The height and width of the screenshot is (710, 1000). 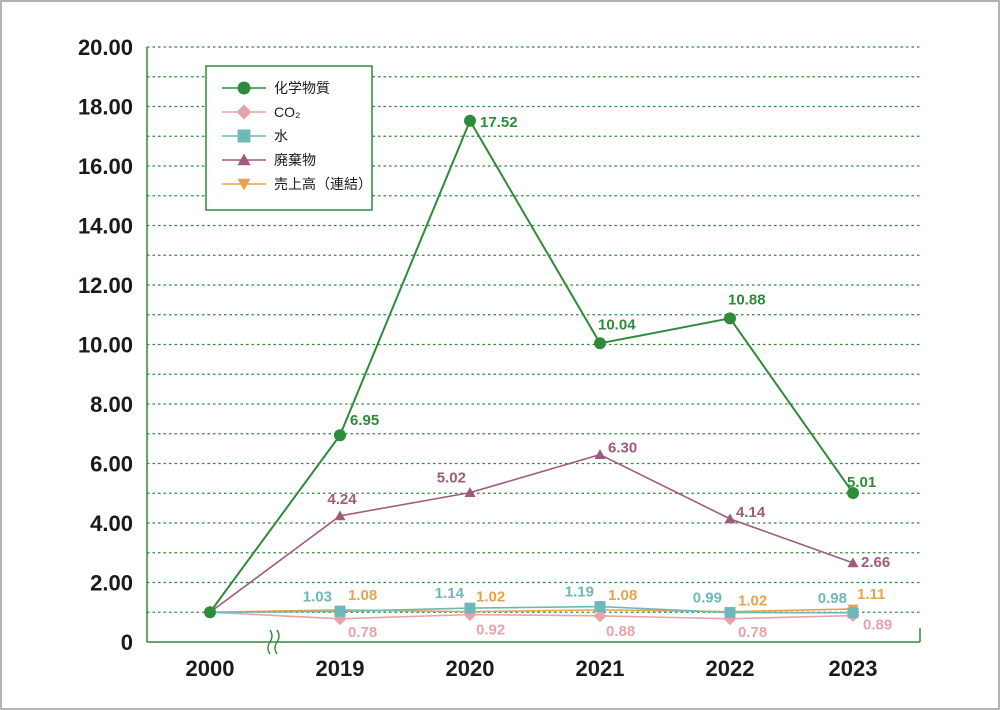 What do you see at coordinates (617, 324) in the screenshot?
I see `data-label: 10.04` at bounding box center [617, 324].